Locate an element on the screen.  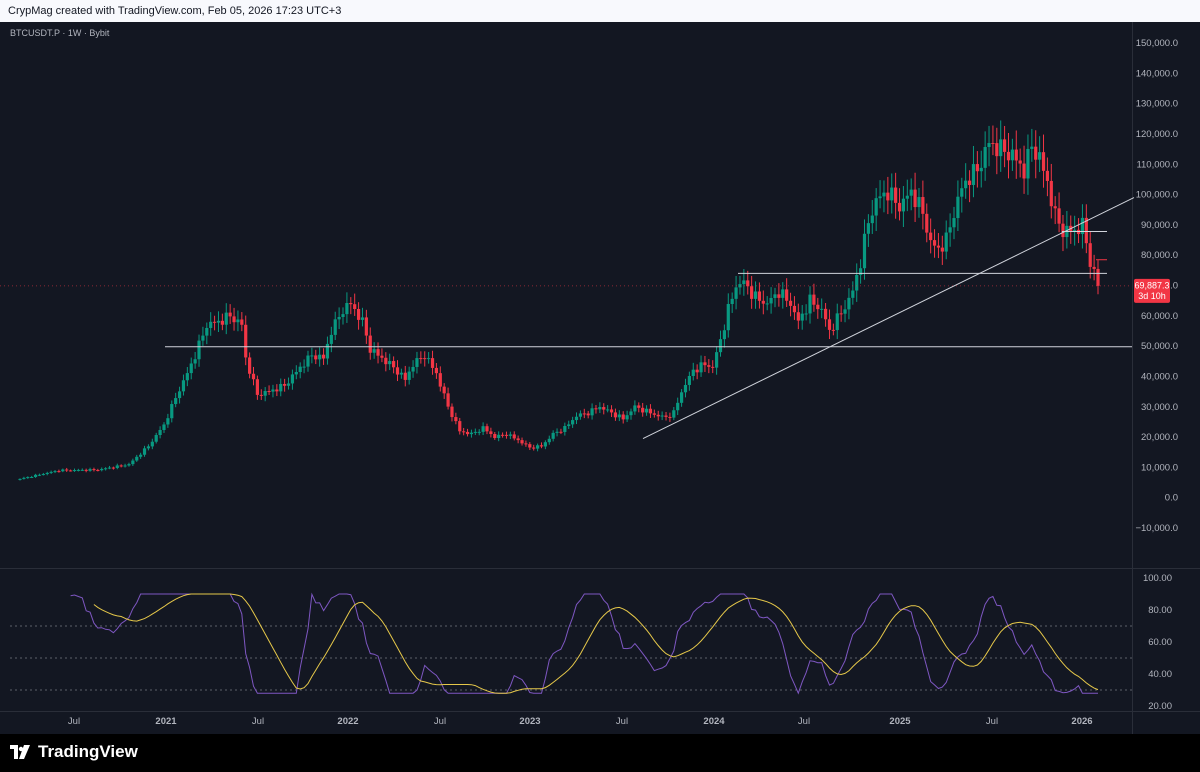
price-label-value: 69,887.3 is located at coordinates (1151, 285).